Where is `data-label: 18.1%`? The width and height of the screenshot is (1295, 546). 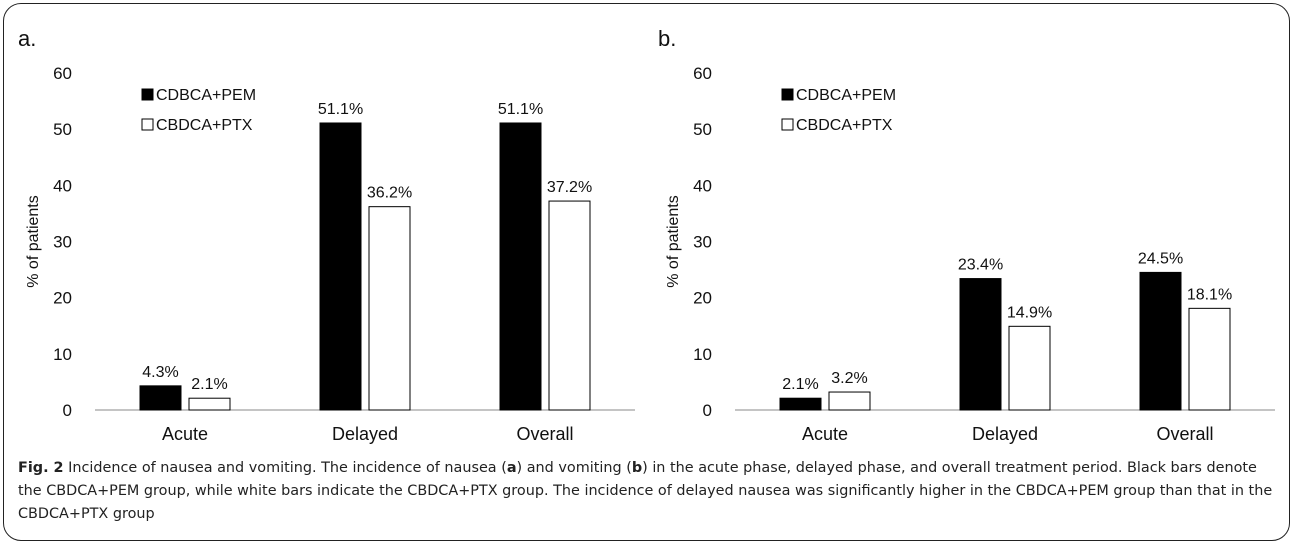 data-label: 18.1% is located at coordinates (1209, 294).